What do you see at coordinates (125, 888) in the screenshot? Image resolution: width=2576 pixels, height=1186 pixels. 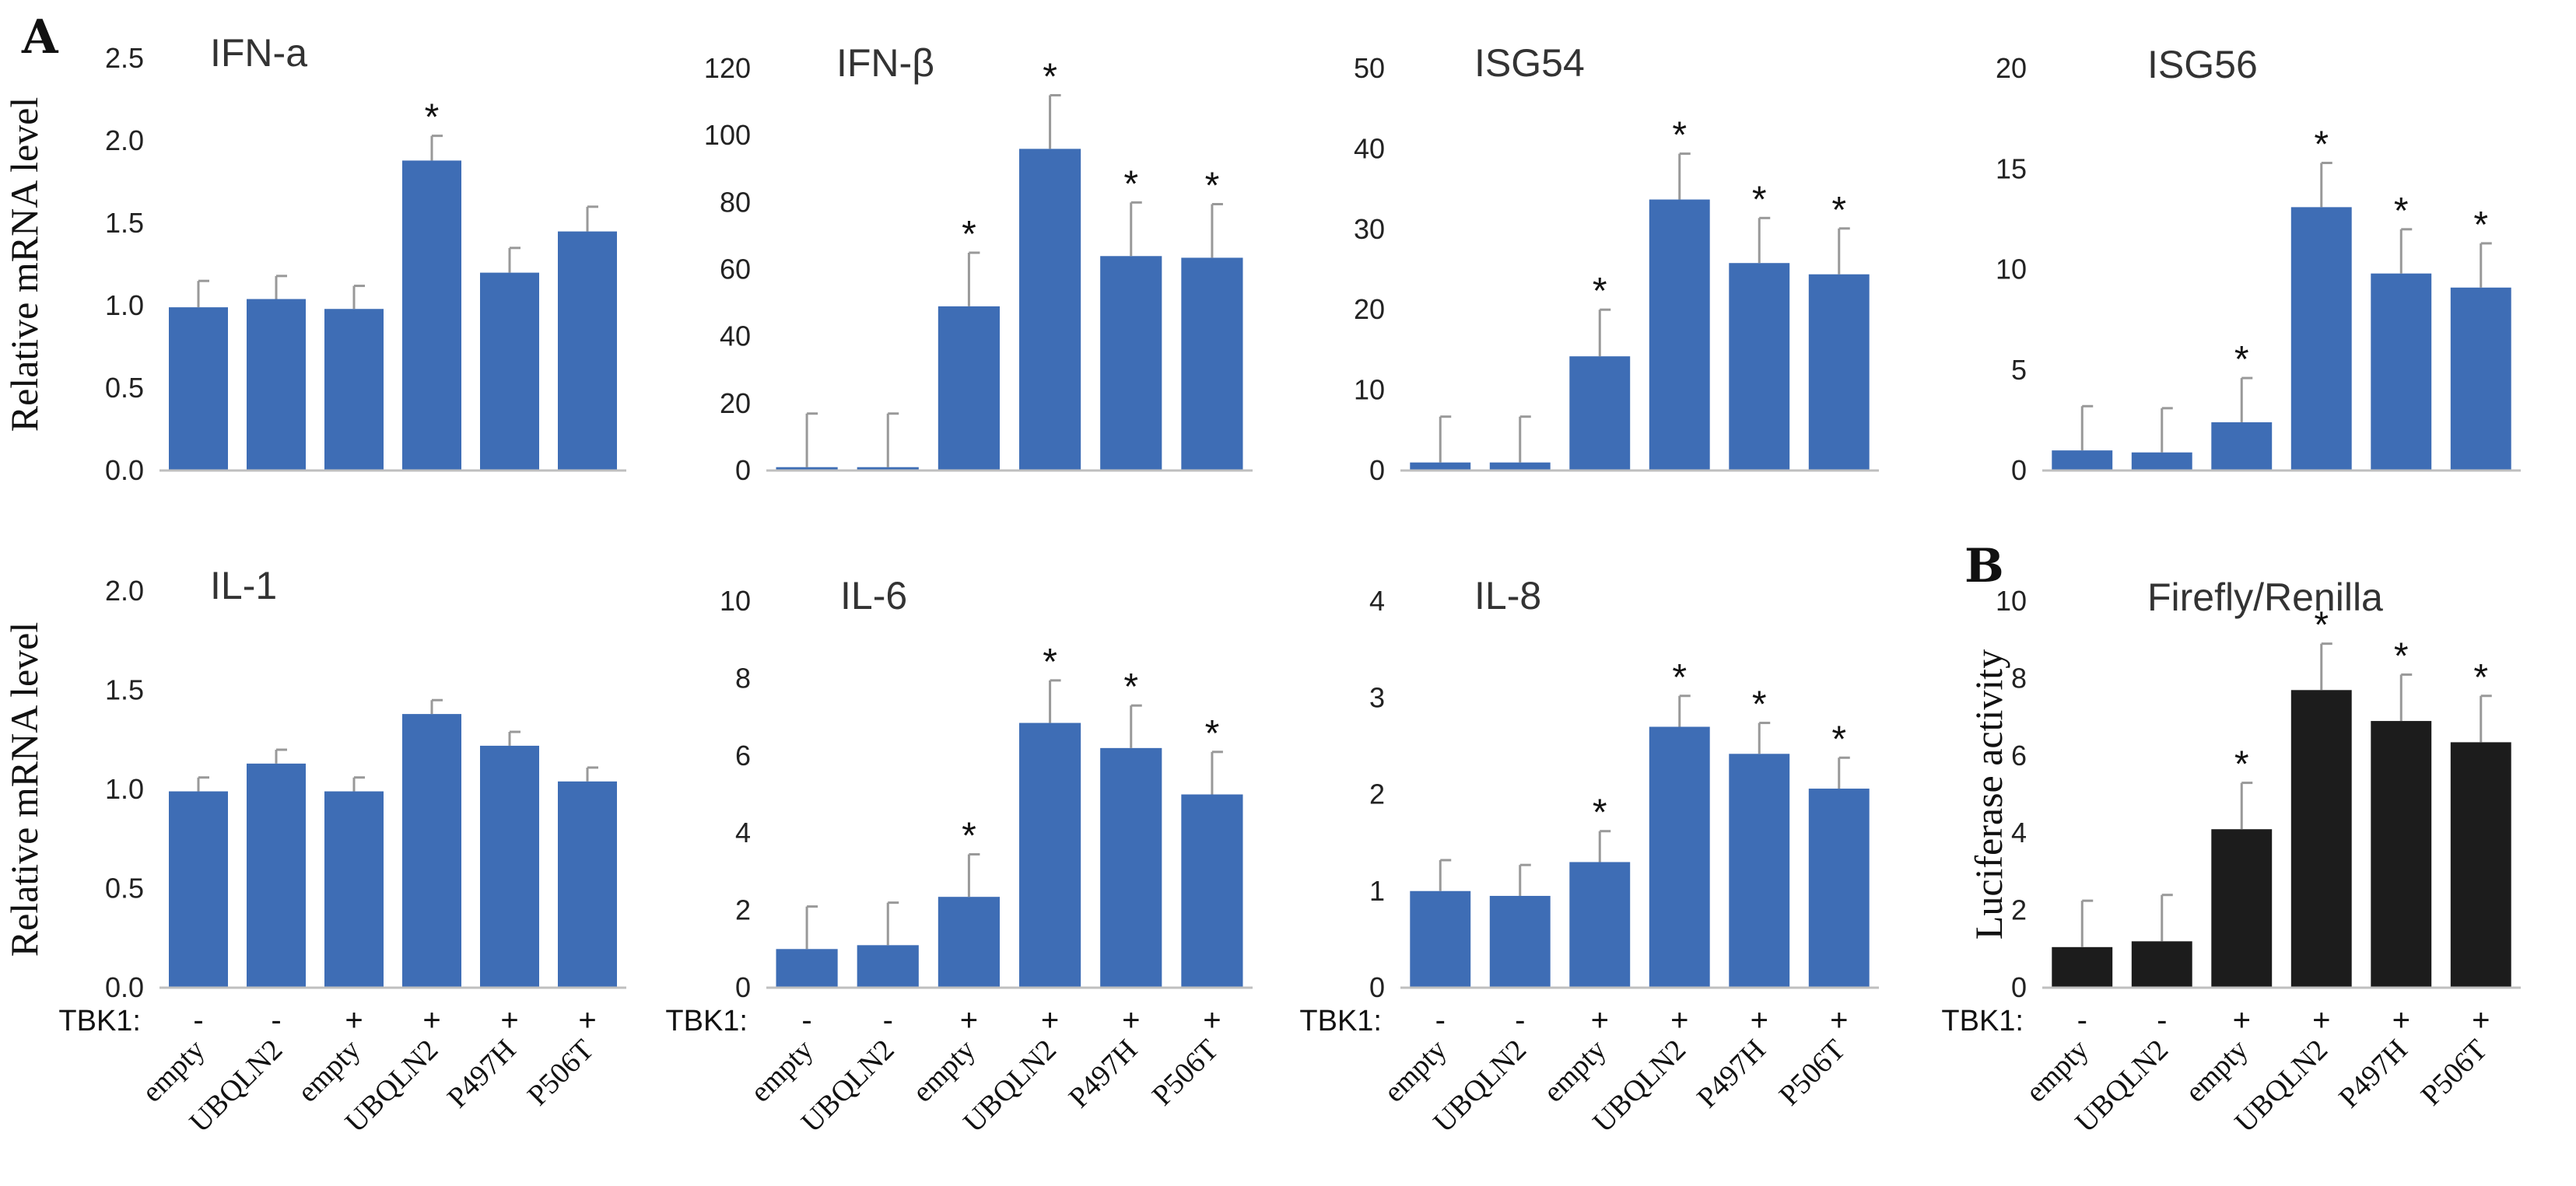 I see `y-tick-label: 0.5` at bounding box center [125, 888].